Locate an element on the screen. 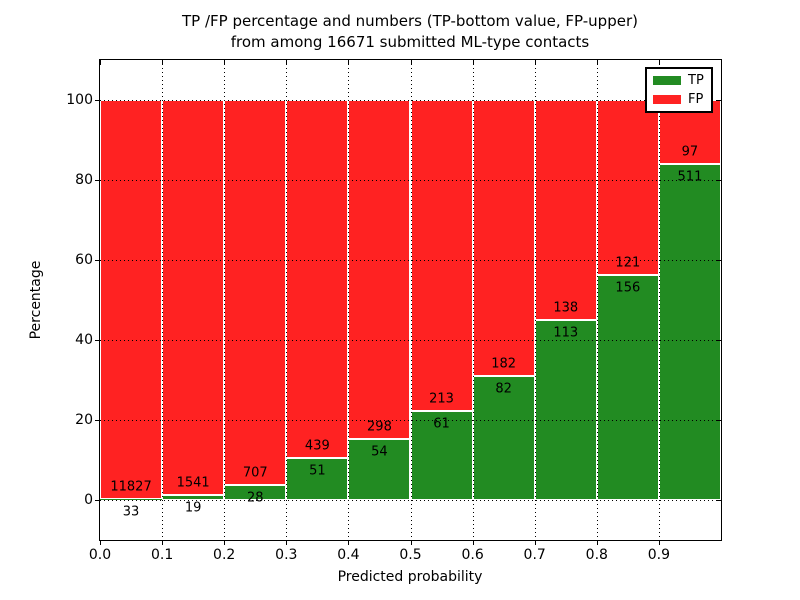 The width and height of the screenshot is (800, 600). tp-count-label: 19 is located at coordinates (193, 508).